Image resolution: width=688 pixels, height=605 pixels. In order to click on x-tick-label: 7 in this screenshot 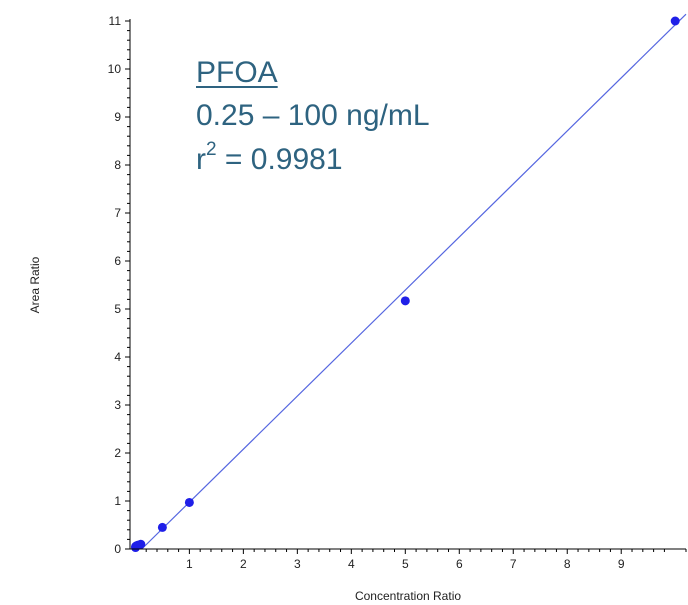, I will do `click(513, 564)`.